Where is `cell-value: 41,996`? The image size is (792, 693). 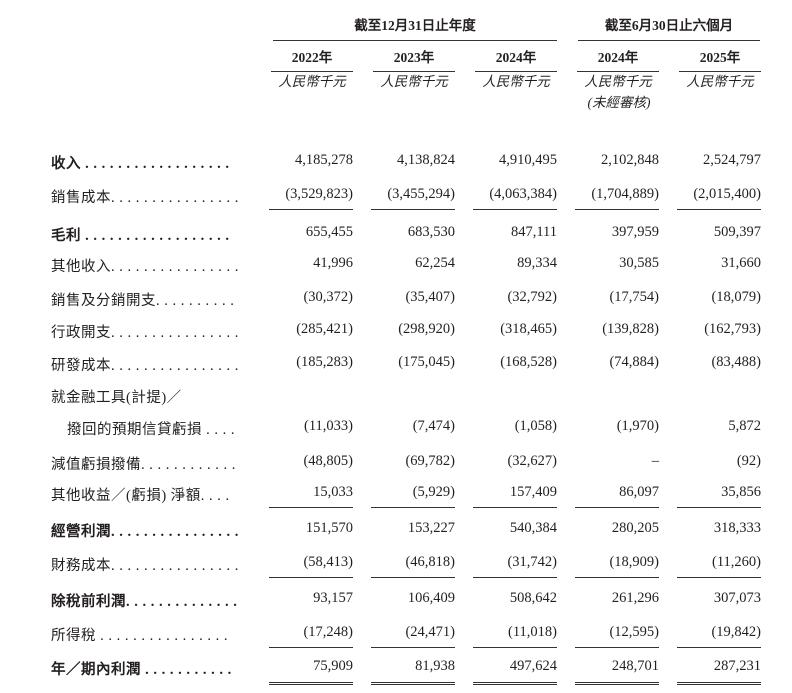 cell-value: 41,996 is located at coordinates (333, 263).